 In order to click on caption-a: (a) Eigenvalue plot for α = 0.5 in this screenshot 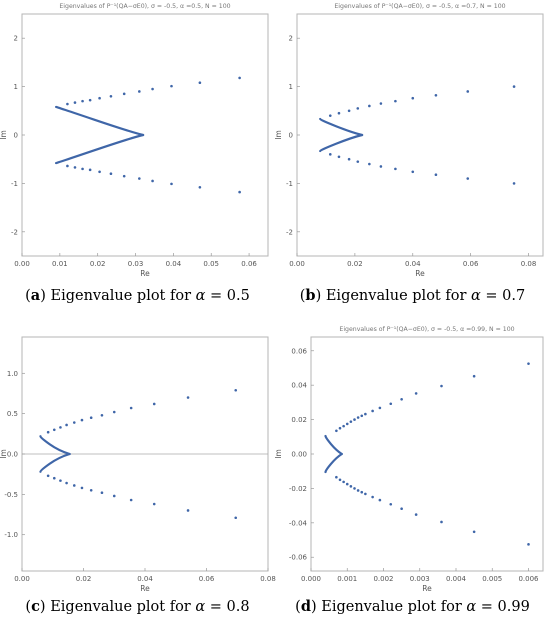, I will do `click(137, 295)`.